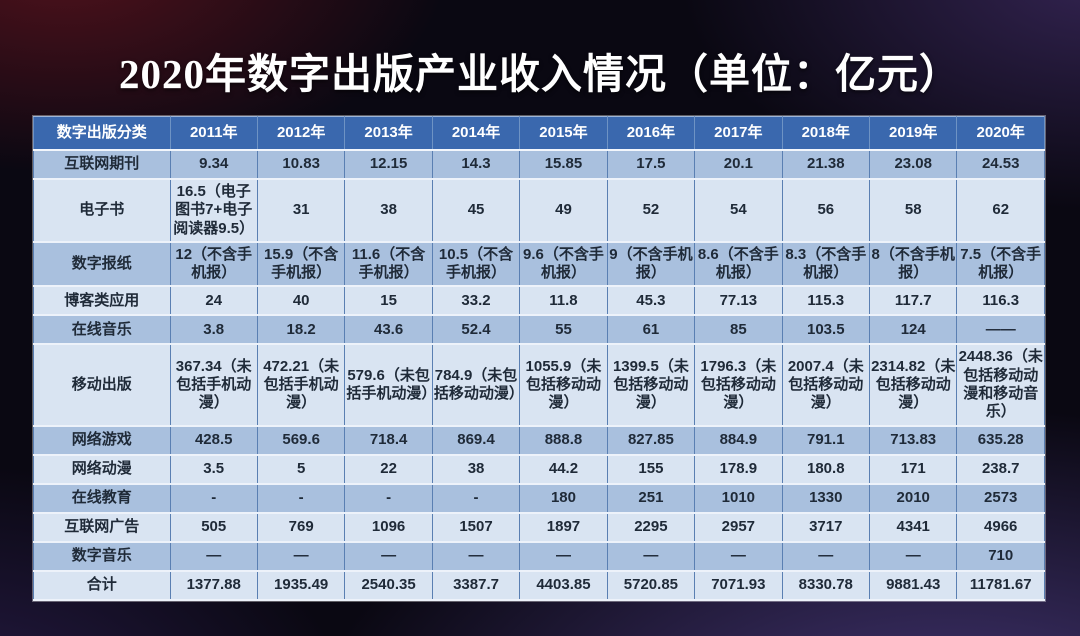 The height and width of the screenshot is (636, 1080). Describe the element at coordinates (826, 133) in the screenshot. I see `column-header-year: 2018年` at that location.